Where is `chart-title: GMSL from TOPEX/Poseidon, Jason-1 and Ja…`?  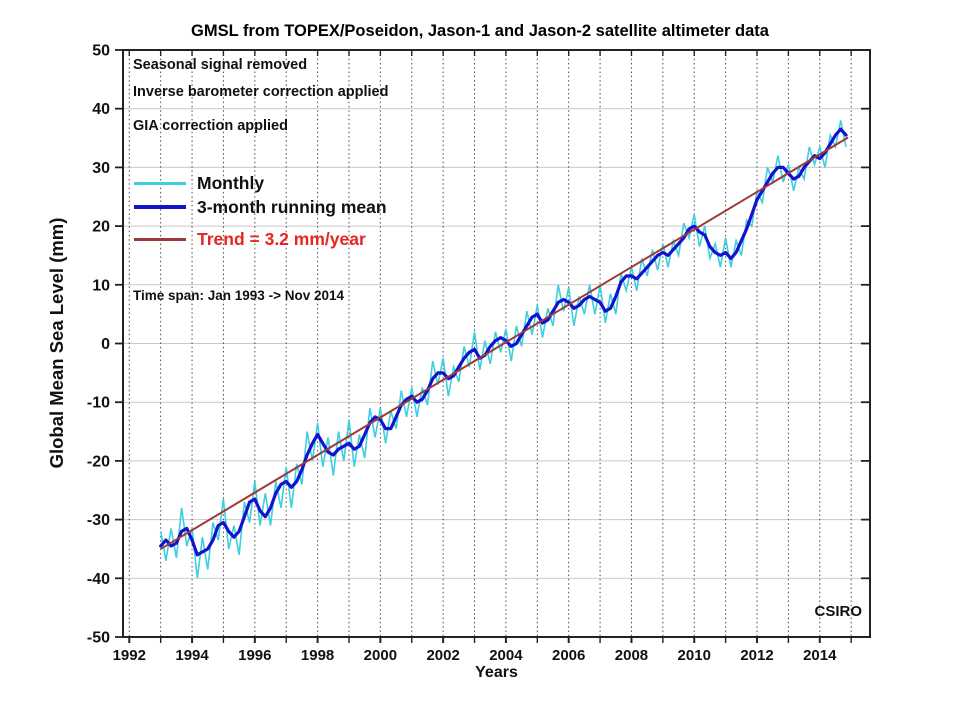
chart-title: GMSL from TOPEX/Poseidon, Jason-1 and Ja… is located at coordinates (480, 31).